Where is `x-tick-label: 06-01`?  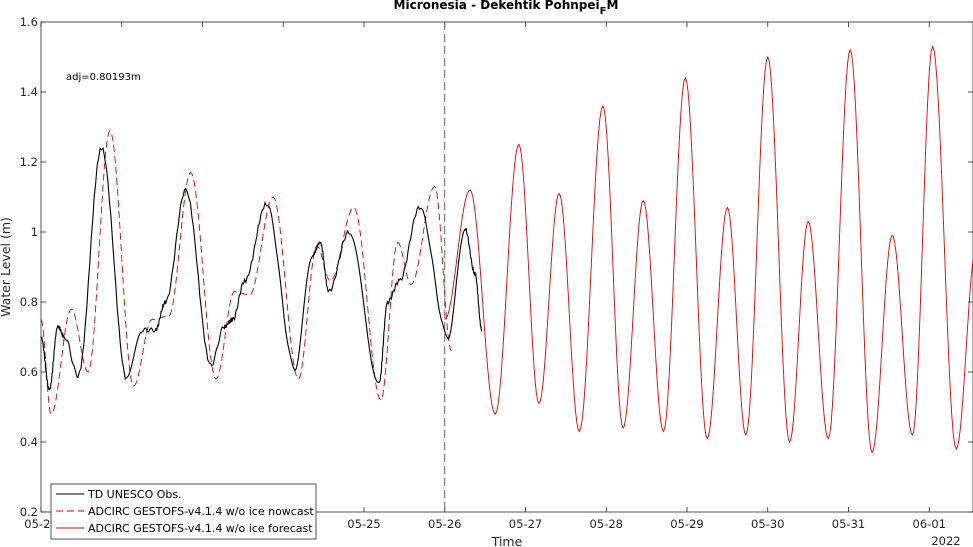
x-tick-label: 06-01 is located at coordinates (929, 524).